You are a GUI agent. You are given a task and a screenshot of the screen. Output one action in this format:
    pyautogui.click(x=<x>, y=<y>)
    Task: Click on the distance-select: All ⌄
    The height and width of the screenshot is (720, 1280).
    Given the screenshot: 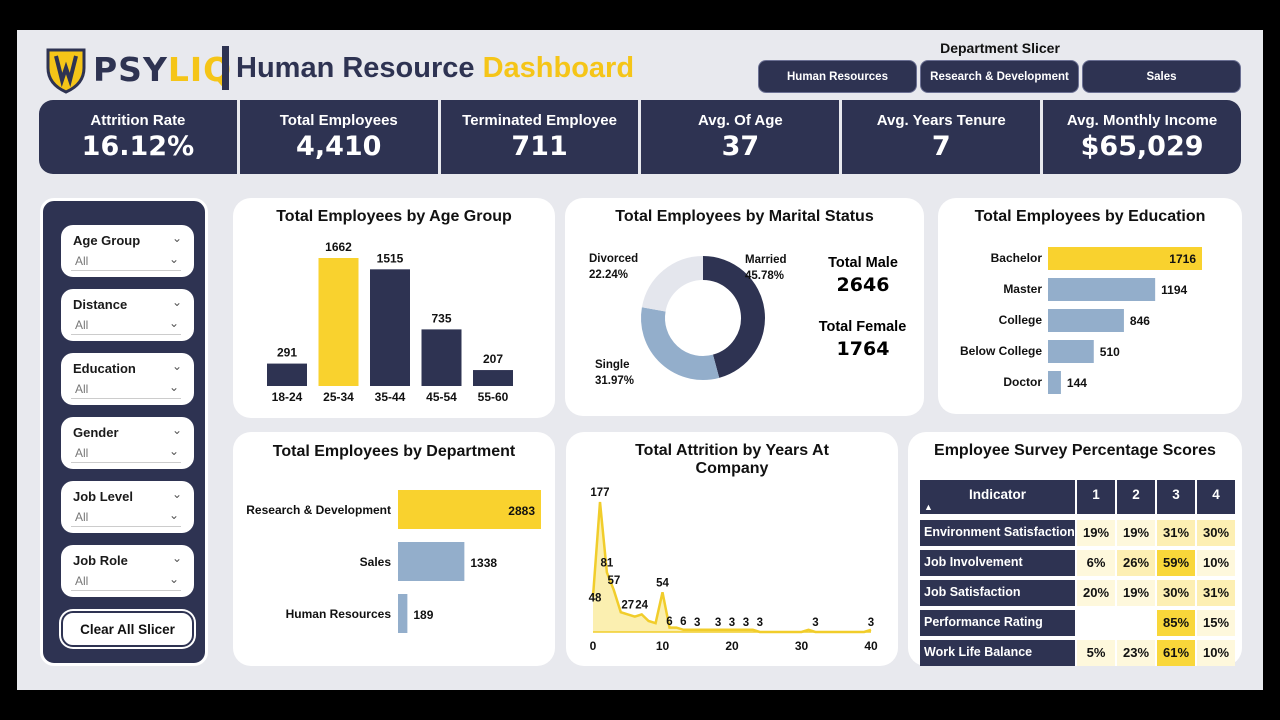 What is the action you would take?
    pyautogui.click(x=126, y=325)
    